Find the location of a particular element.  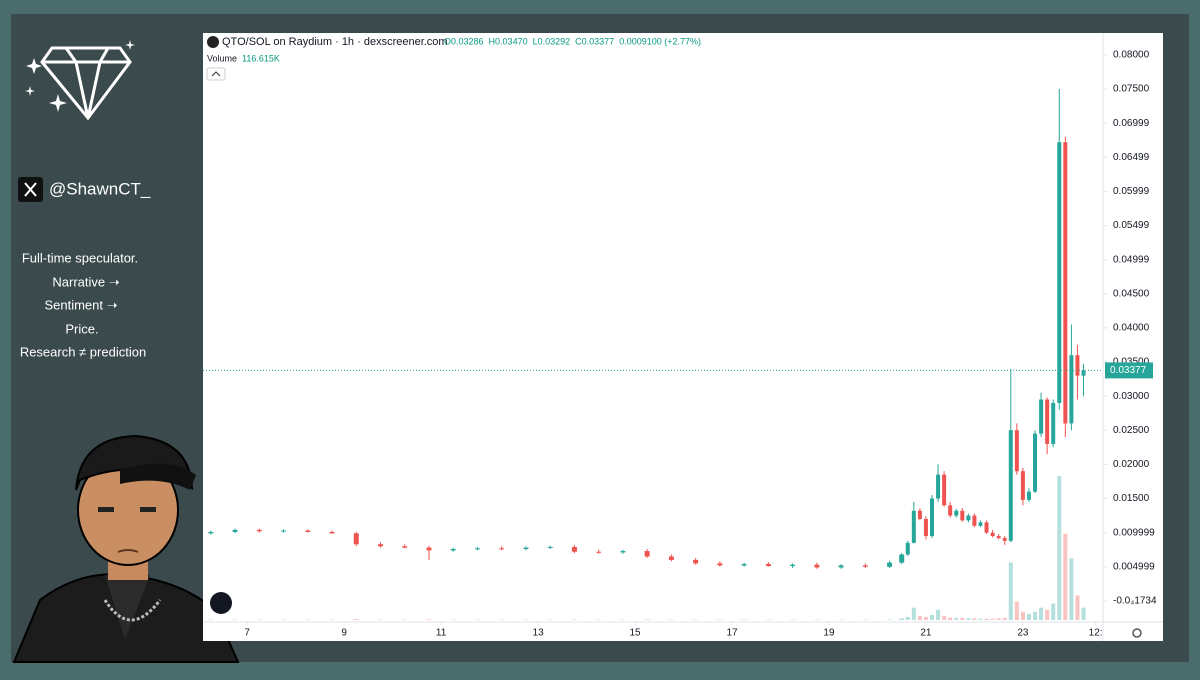

collapse-button is located at coordinates (216, 74).